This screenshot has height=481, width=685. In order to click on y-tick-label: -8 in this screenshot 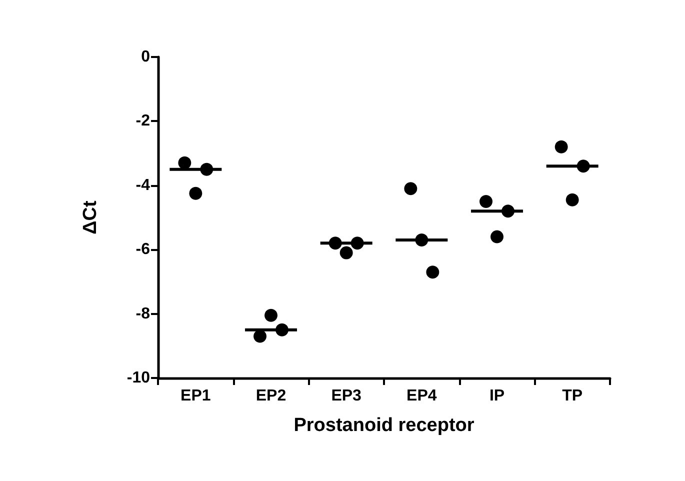, I will do `click(143, 313)`.